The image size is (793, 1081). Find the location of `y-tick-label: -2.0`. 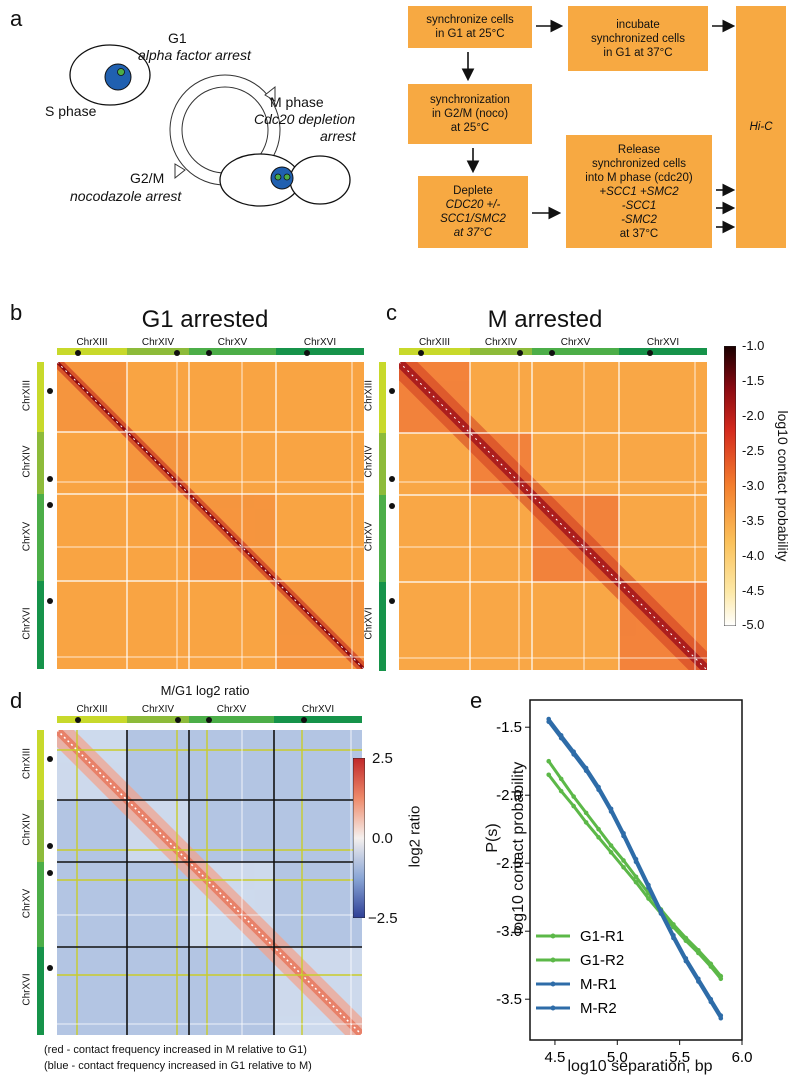

y-tick-label: -2.0 is located at coordinates (509, 795).